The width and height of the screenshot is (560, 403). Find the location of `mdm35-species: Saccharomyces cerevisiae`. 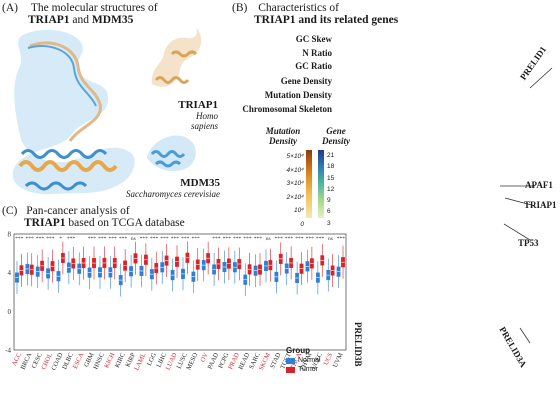

mdm35-species: Saccharomyces cerevisiae is located at coordinates (172, 194).